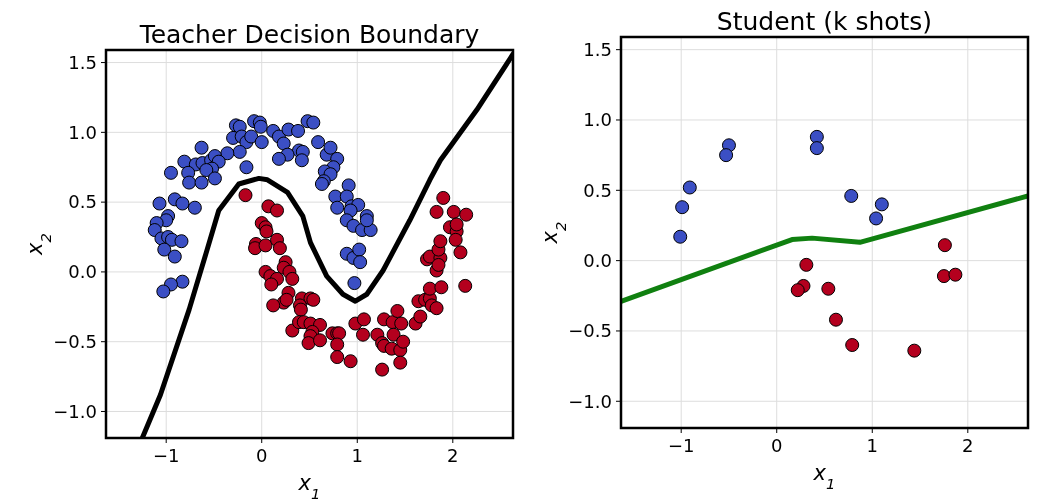 The height and width of the screenshot is (499, 1038). Describe the element at coordinates (309, 34) in the screenshot. I see `chart-title: Teacher Decision Boundary` at that location.